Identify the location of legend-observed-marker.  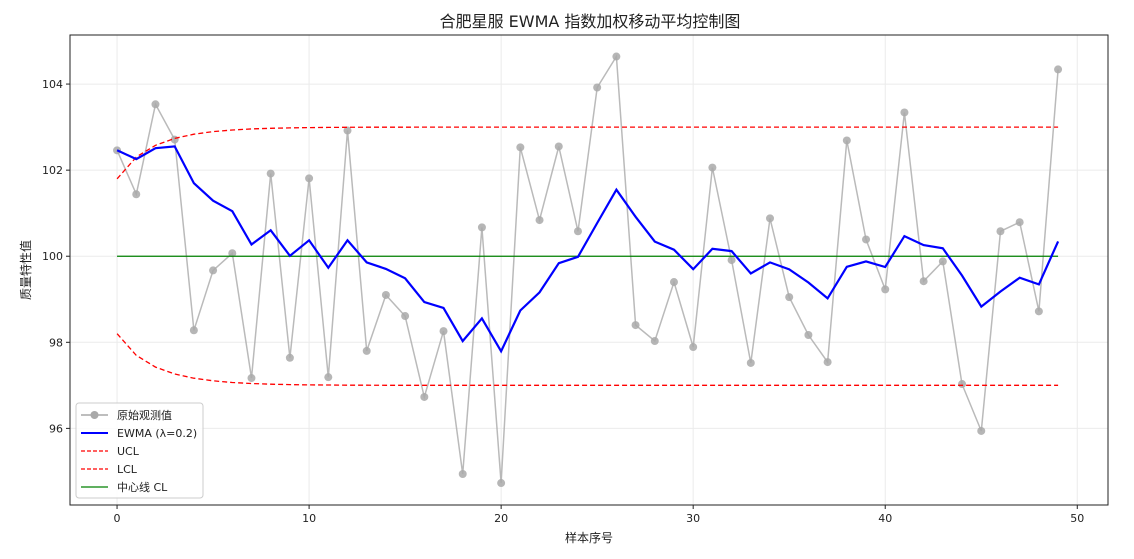
(94, 415).